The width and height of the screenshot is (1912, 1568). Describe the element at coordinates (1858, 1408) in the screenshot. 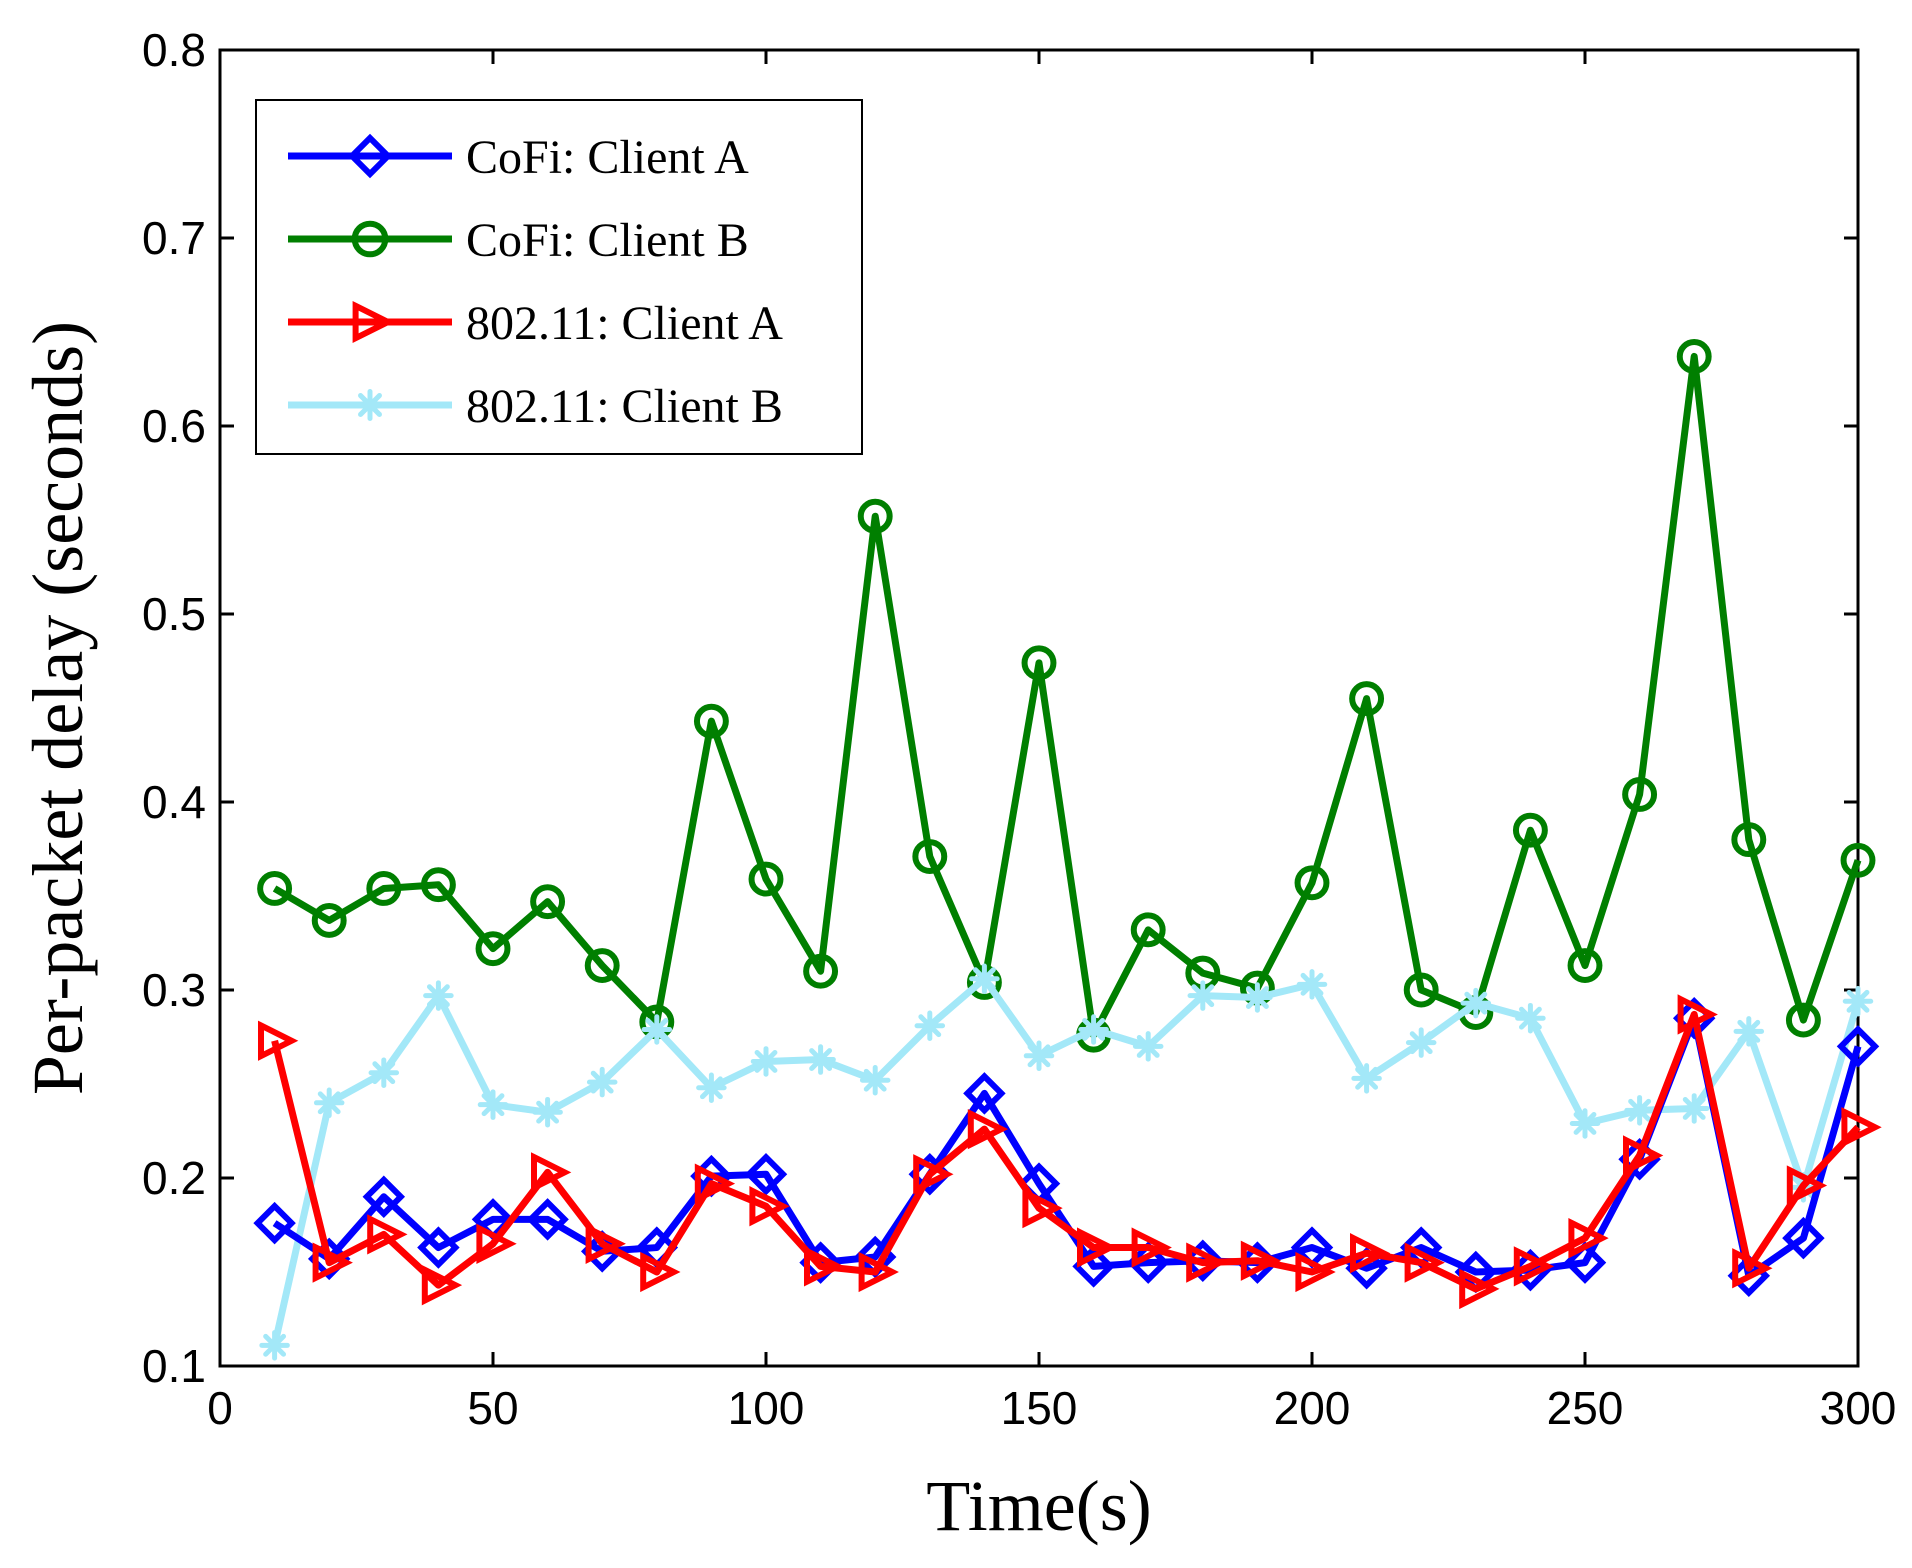

I see `x-tick-label: 300` at that location.